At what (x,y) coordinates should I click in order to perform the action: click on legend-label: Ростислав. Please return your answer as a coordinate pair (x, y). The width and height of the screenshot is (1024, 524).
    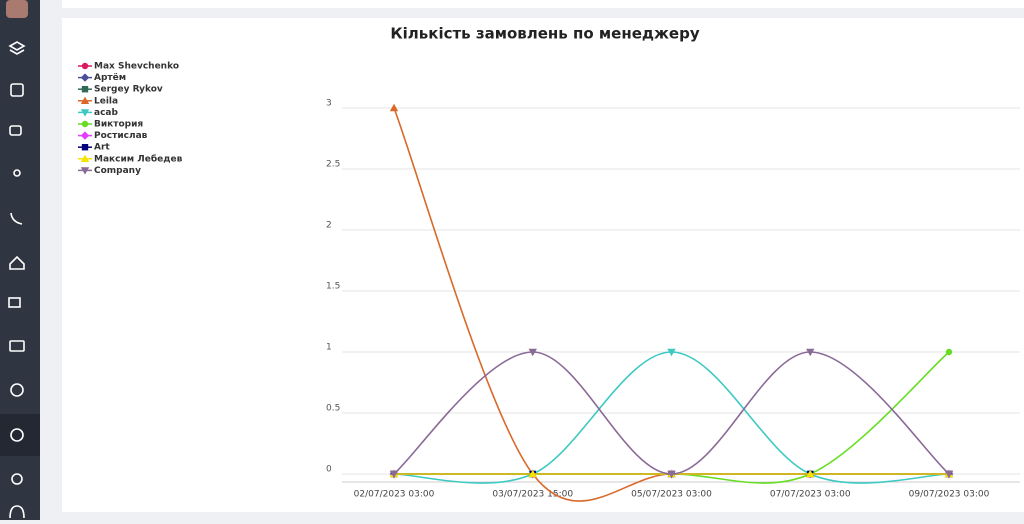
    Looking at the image, I should click on (121, 136).